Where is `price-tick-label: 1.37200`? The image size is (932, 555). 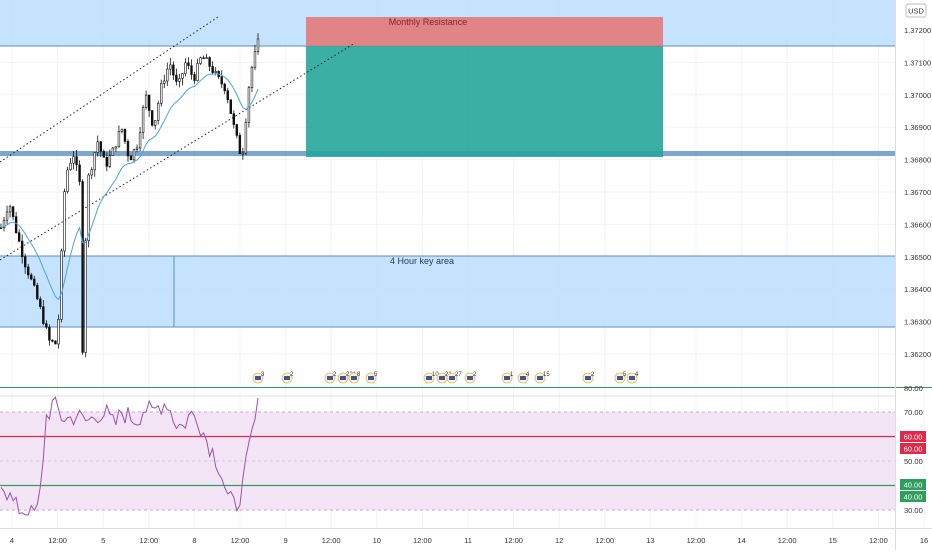
price-tick-label: 1.37200 is located at coordinates (917, 30).